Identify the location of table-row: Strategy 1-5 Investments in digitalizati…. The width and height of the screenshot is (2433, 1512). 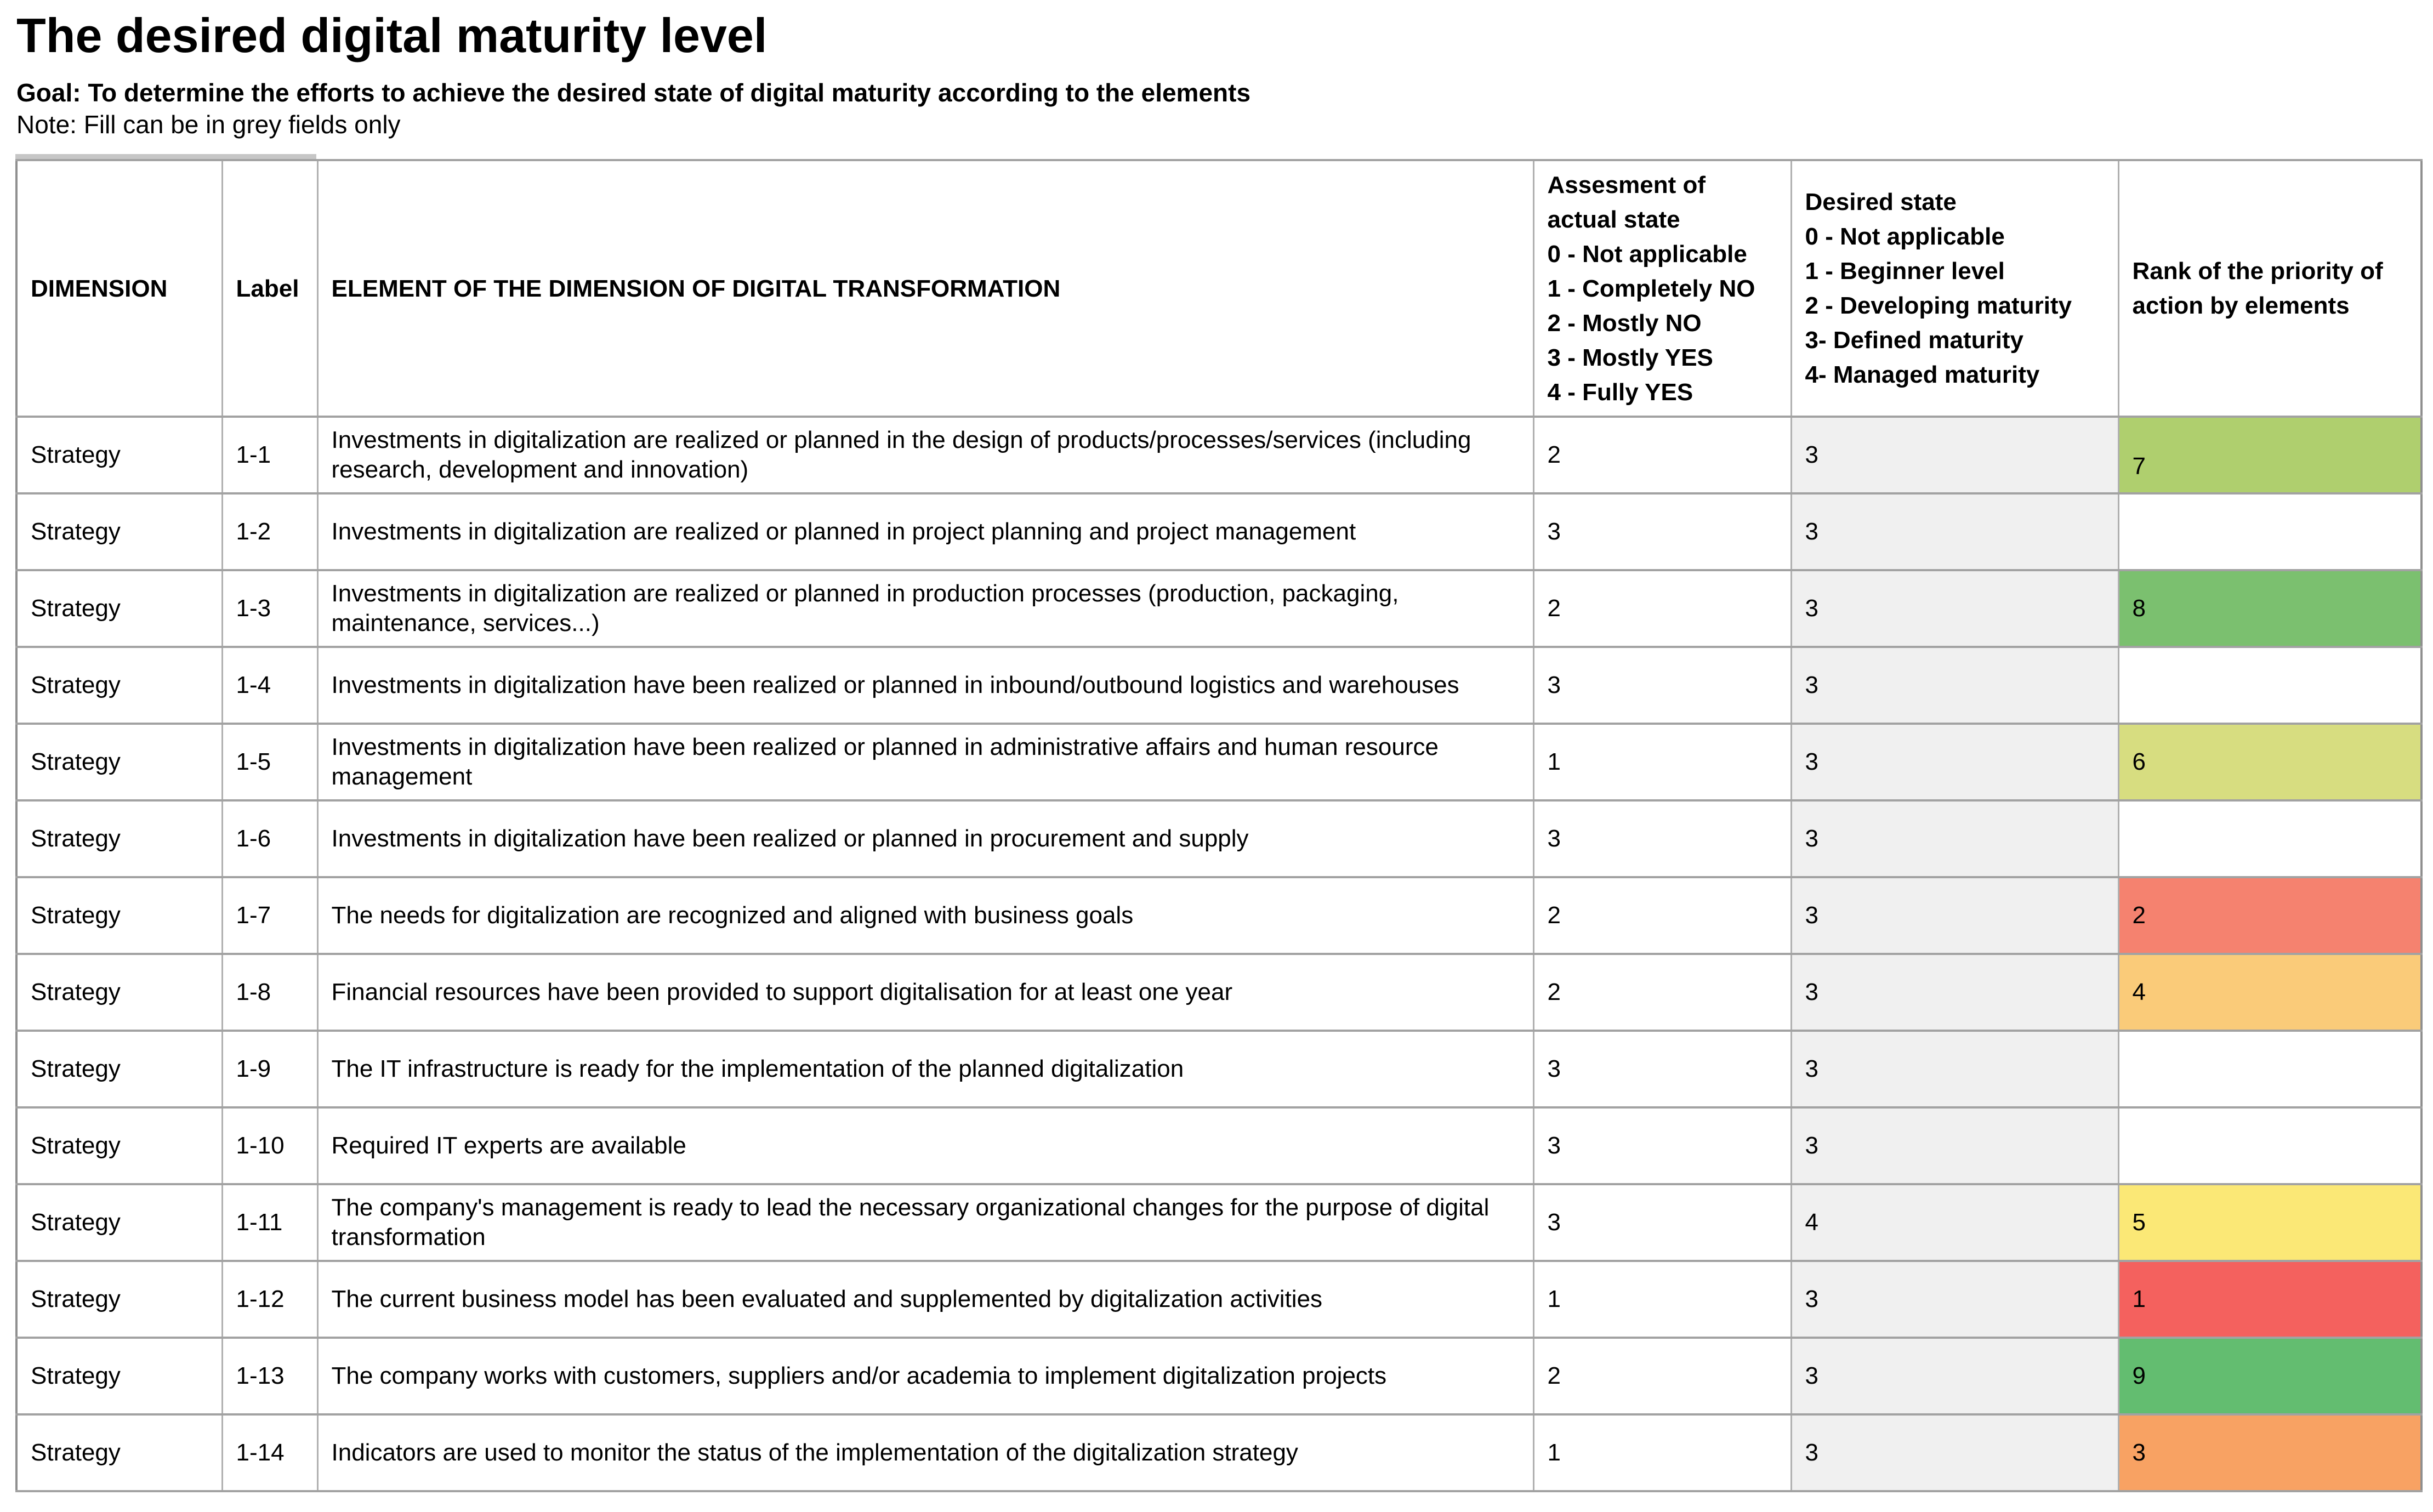
(1219, 762).